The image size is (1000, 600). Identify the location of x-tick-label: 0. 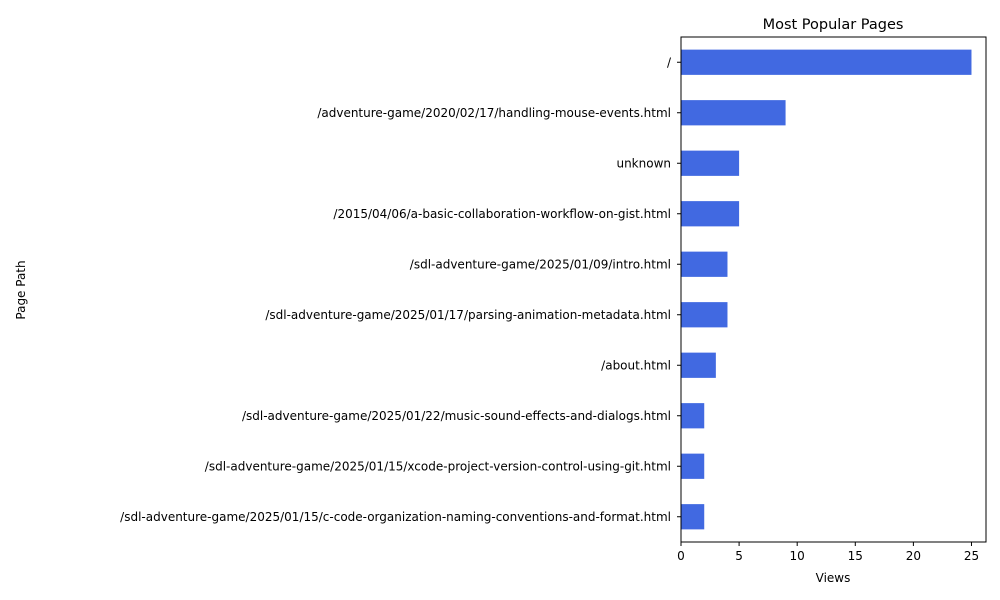
(681, 556).